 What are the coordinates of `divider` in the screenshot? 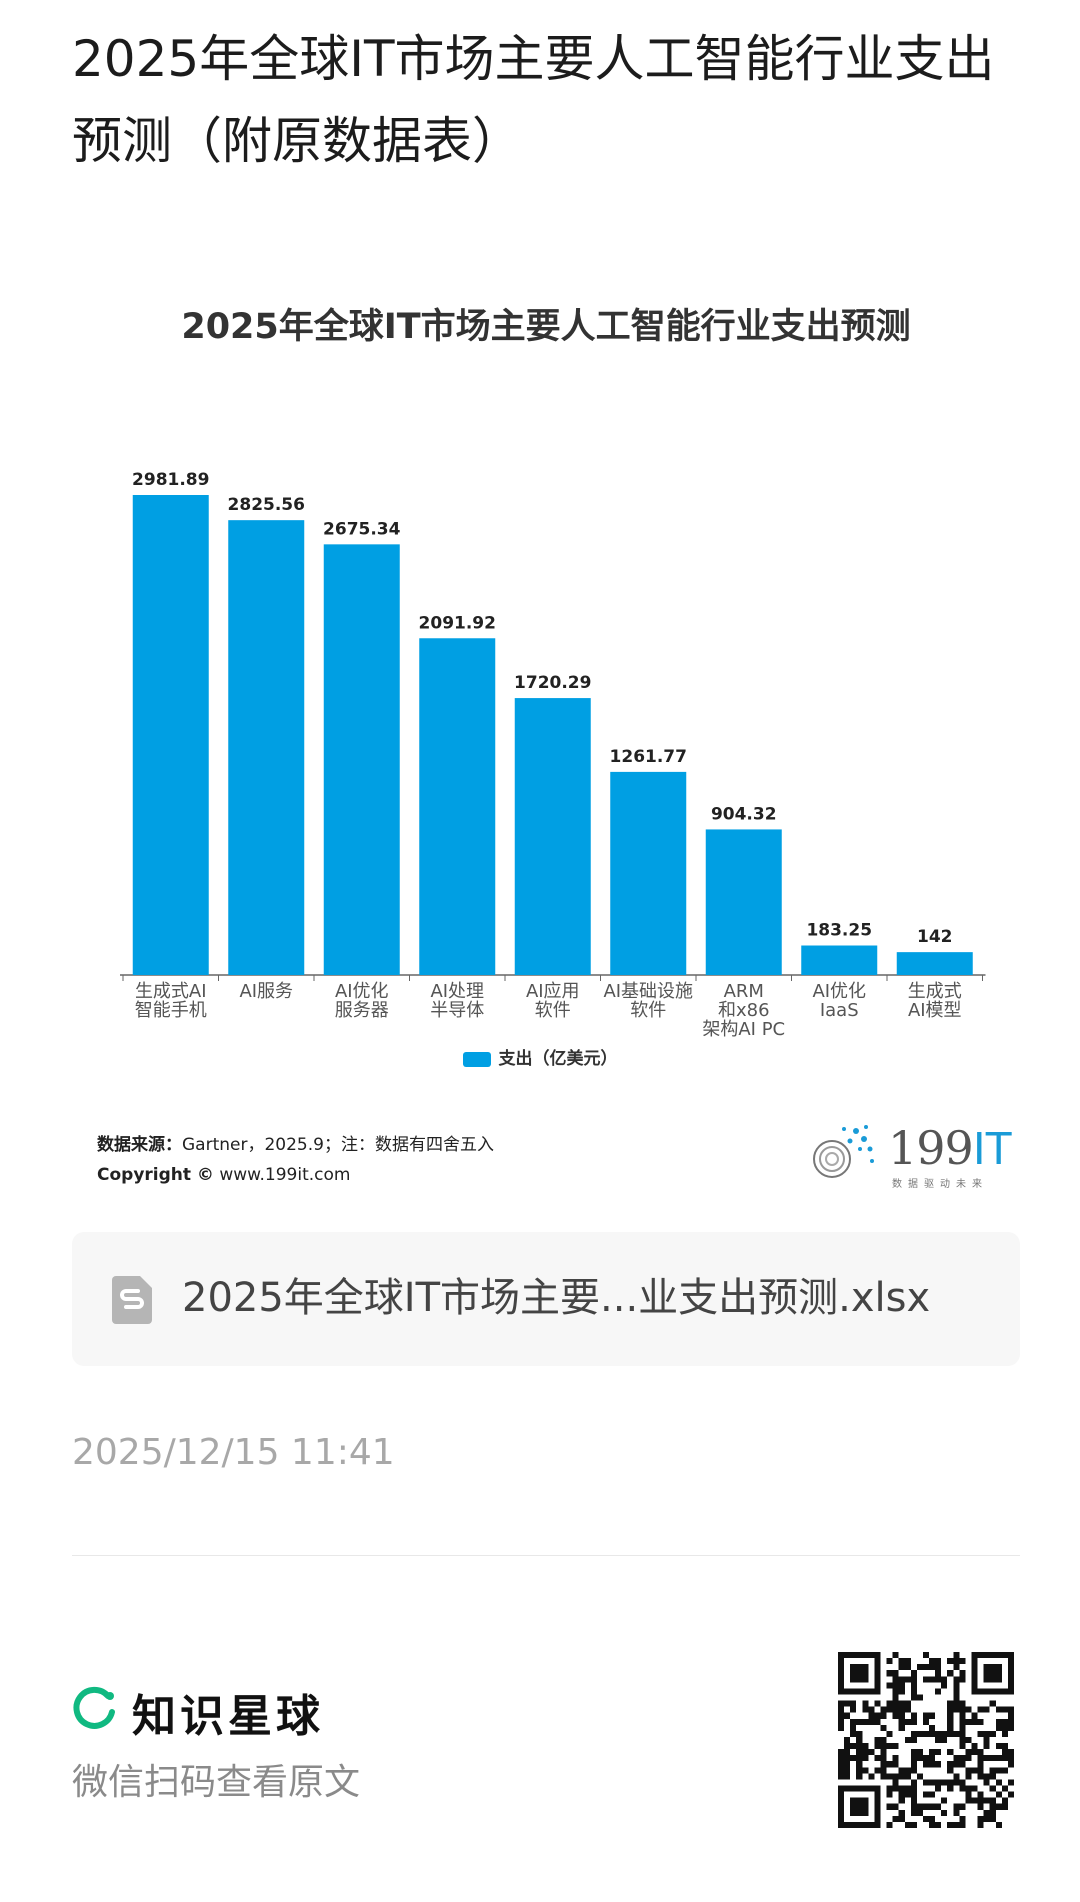 It's located at (546, 1555).